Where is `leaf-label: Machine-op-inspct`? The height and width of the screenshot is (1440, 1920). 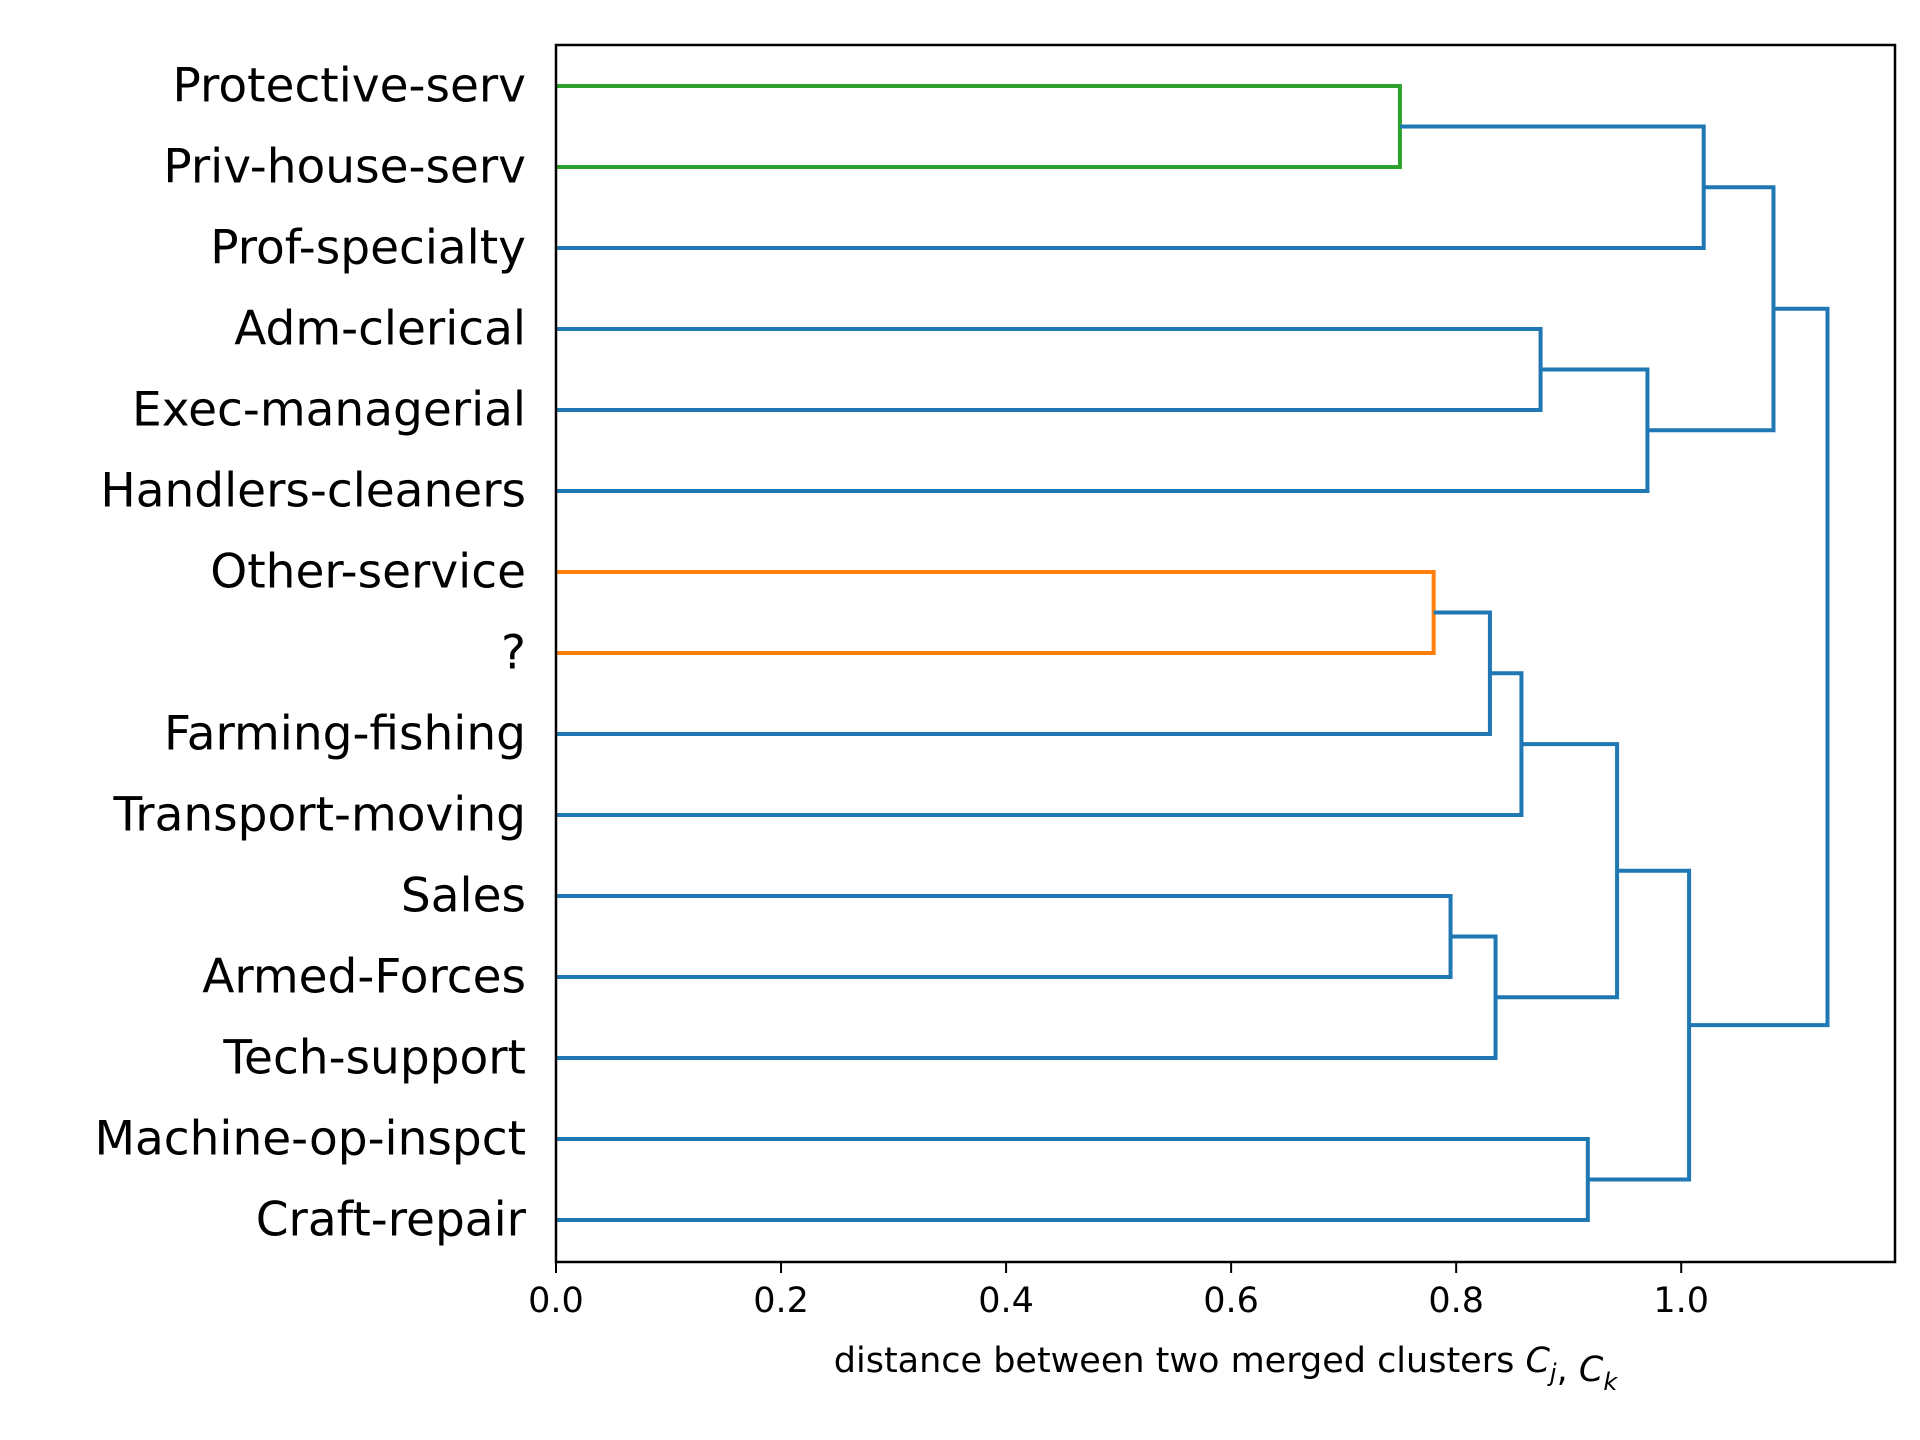
leaf-label: Machine-op-inspct is located at coordinates (310, 1139).